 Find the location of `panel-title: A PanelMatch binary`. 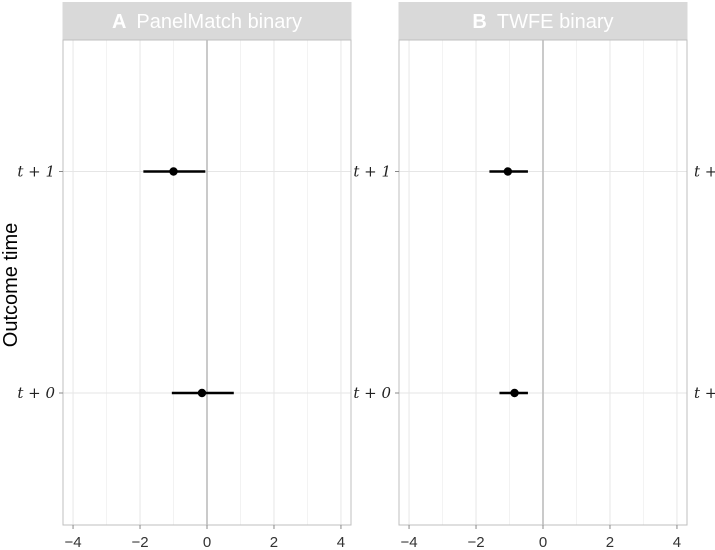

panel-title: A PanelMatch binary is located at coordinates (207, 22).